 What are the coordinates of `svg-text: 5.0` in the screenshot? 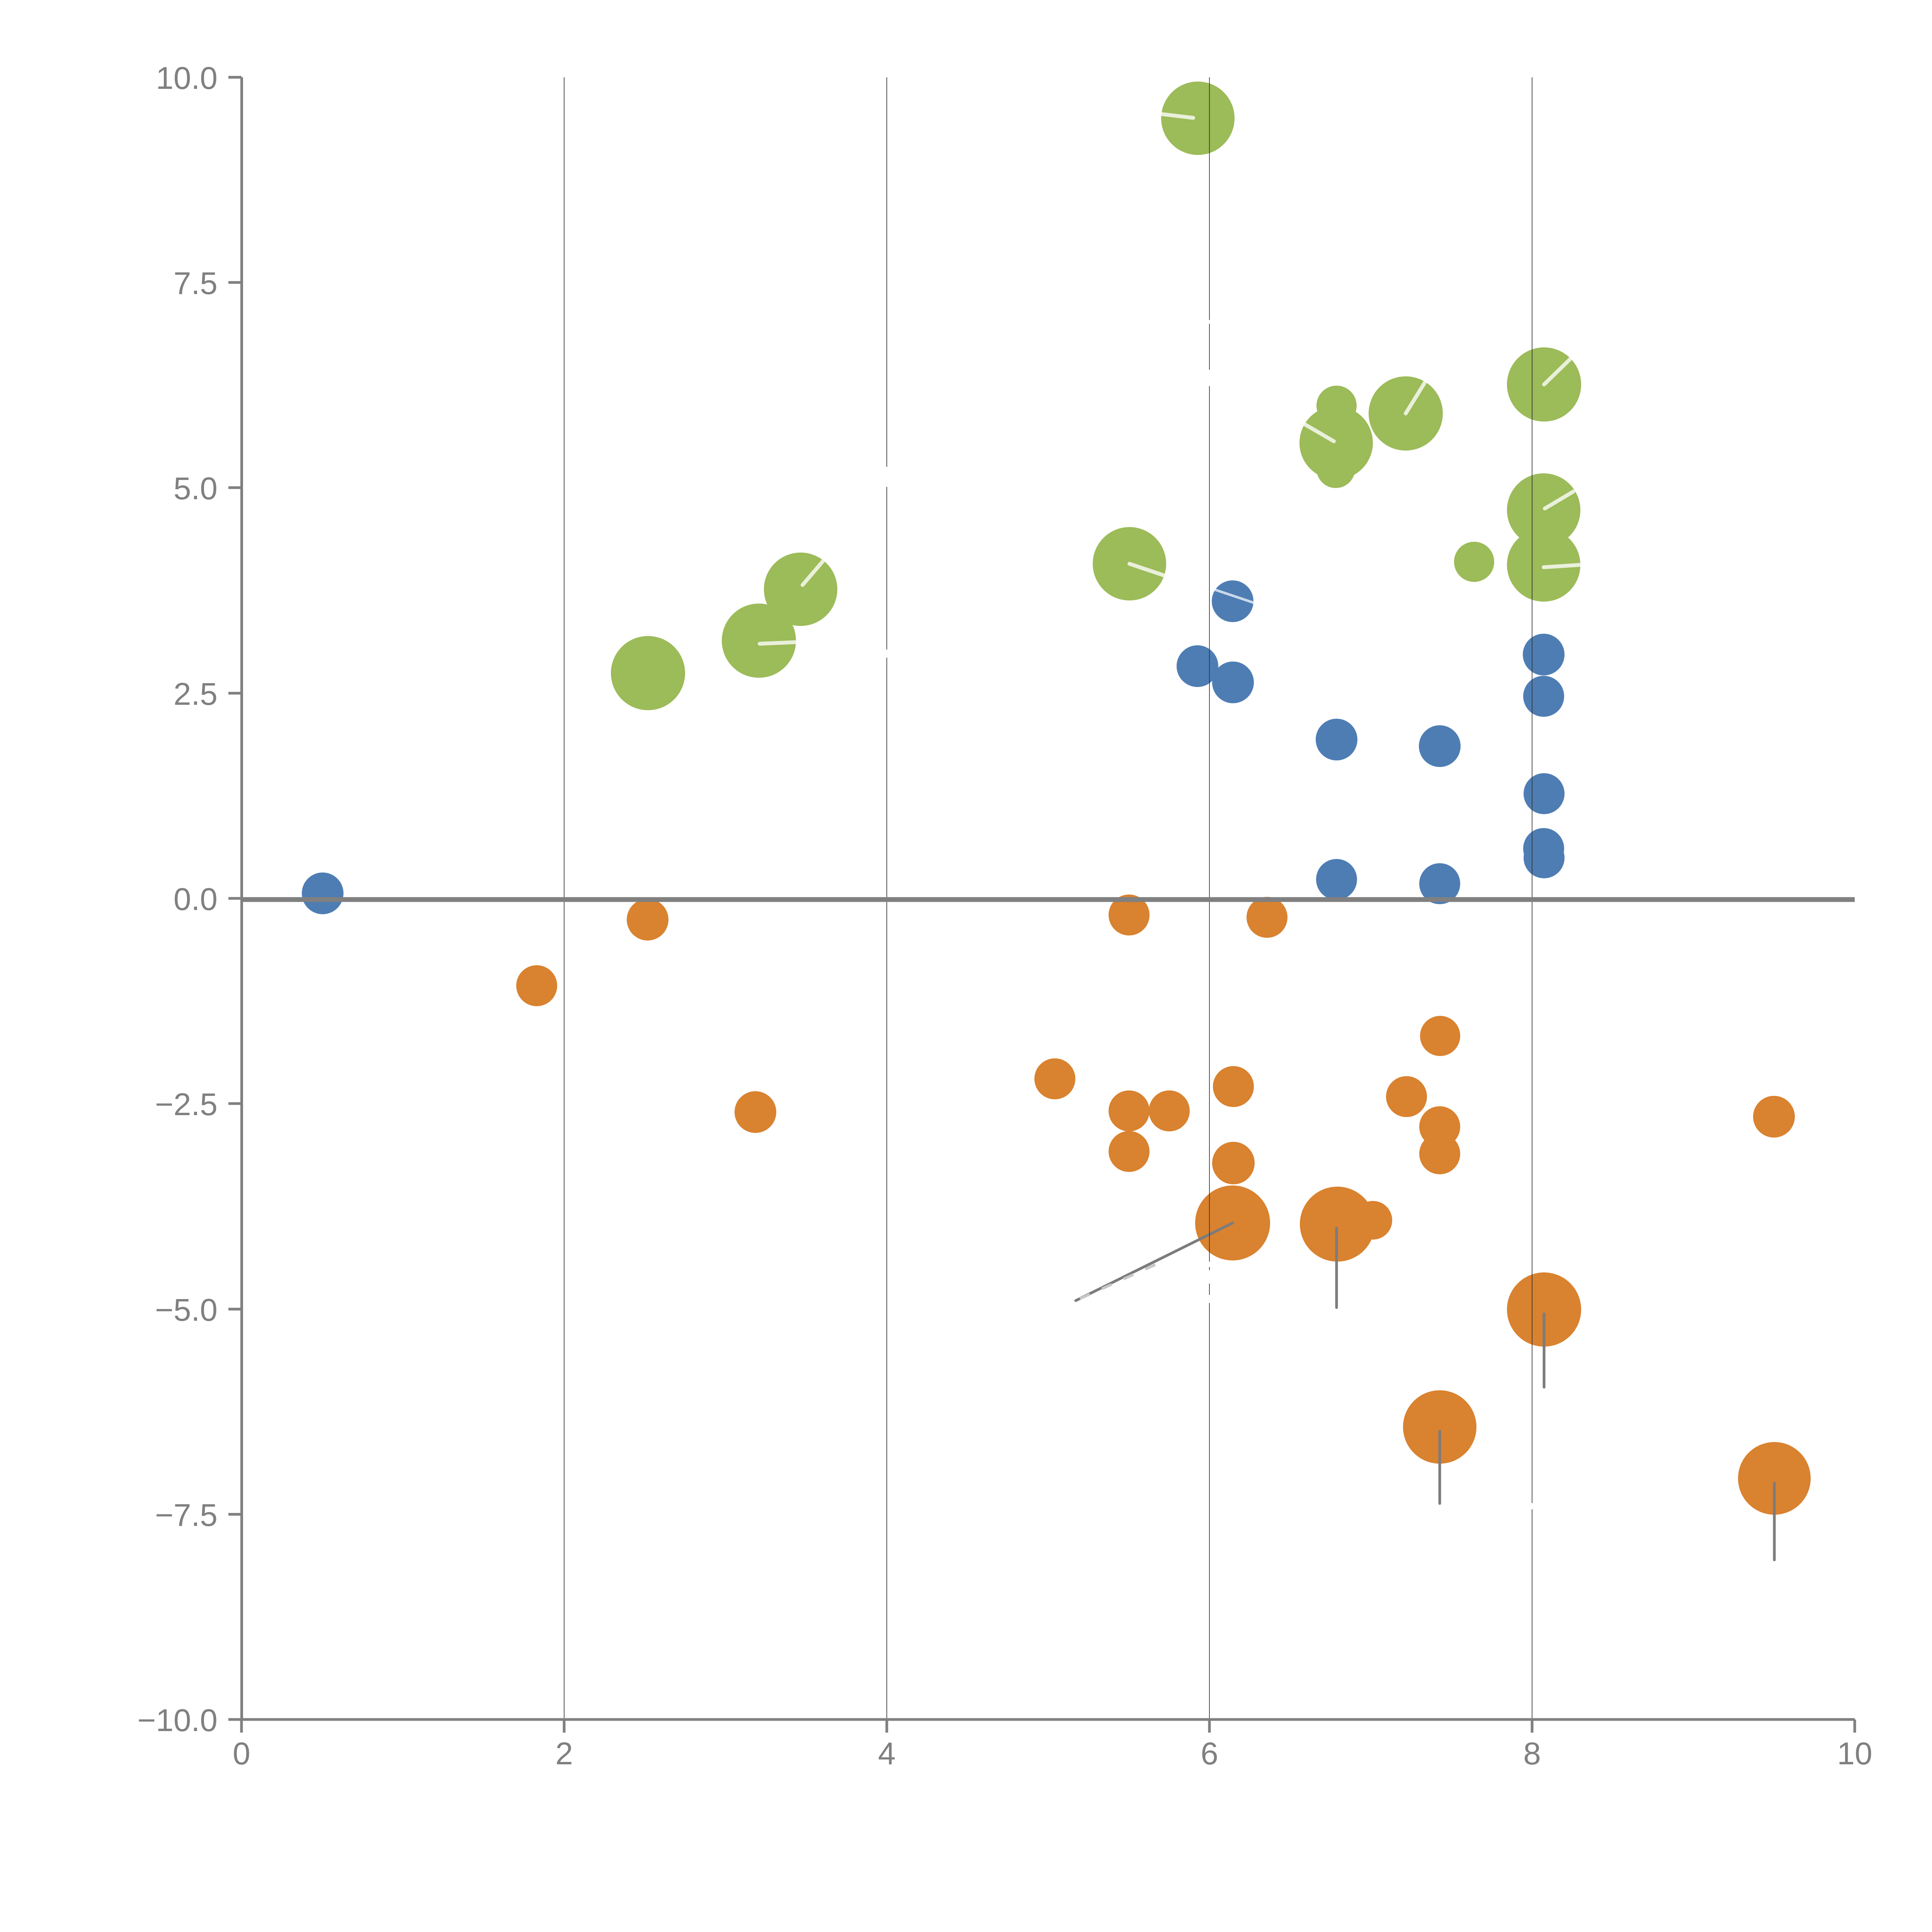 It's located at (196, 489).